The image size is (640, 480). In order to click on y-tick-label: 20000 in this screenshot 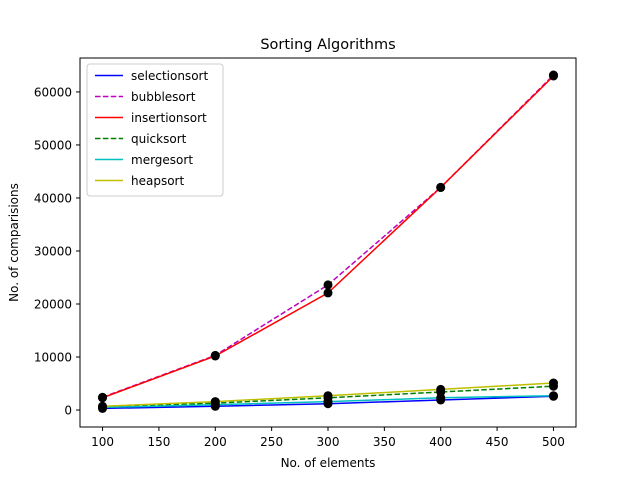, I will do `click(53, 305)`.